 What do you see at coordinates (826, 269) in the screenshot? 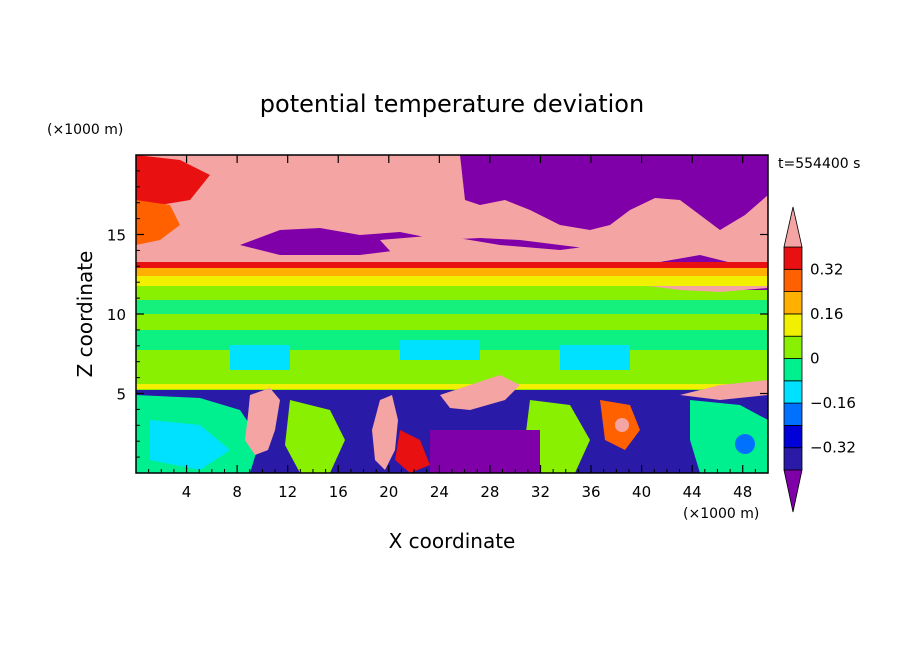
I see `colorbar-label: 0.32` at bounding box center [826, 269].